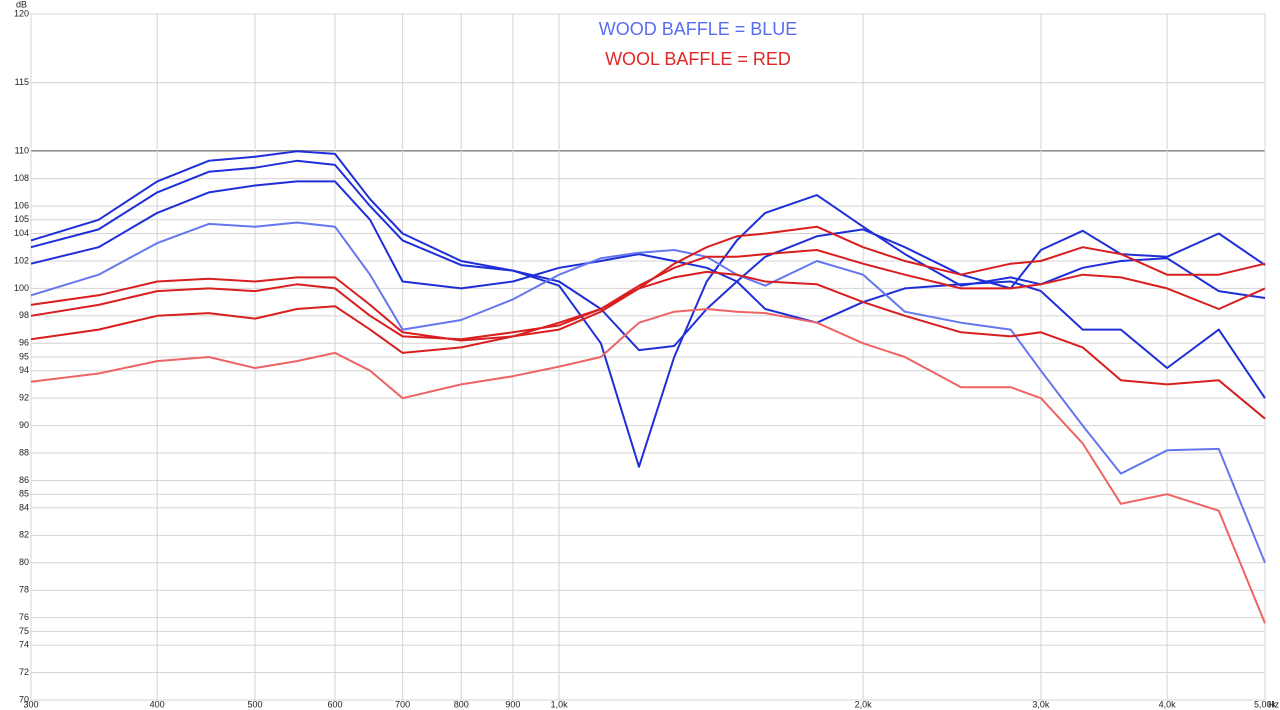  Describe the element at coordinates (255, 704) in the screenshot. I see `x-tick-label: 500` at that location.